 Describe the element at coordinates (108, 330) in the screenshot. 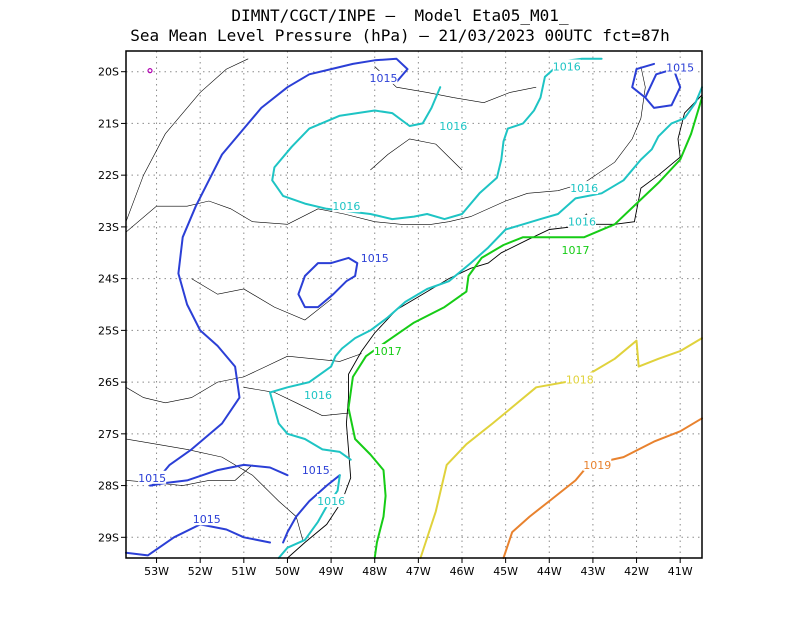

I see `lat-tick-label: 25S` at that location.